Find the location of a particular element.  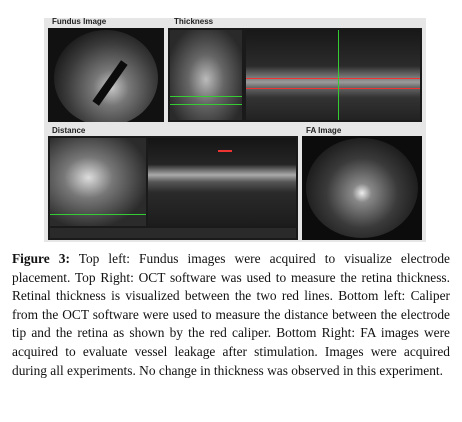

panel-label: Fundus Image is located at coordinates (79, 21).